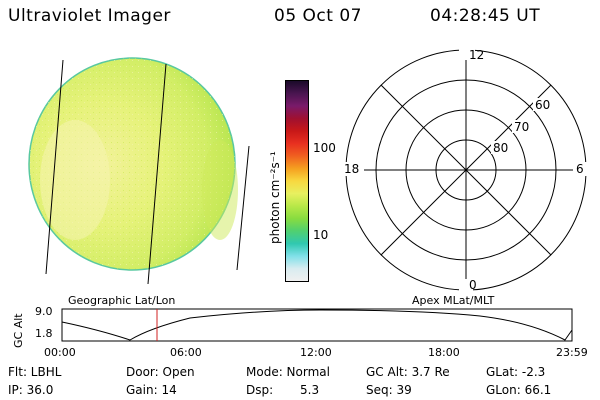 This screenshot has height=400, width=600. I want to click on glon-info: GLon: 66.1, so click(519, 390).